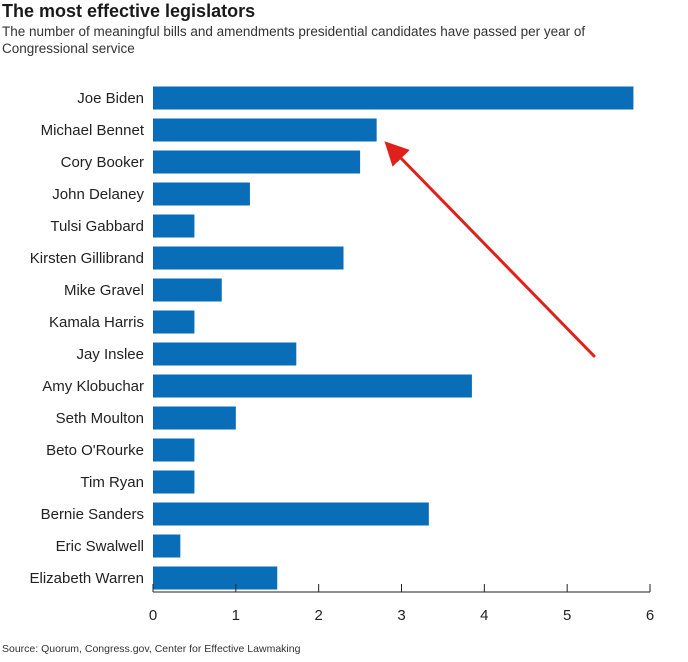 The image size is (688, 662). I want to click on bar-kamala-harris, so click(174, 322).